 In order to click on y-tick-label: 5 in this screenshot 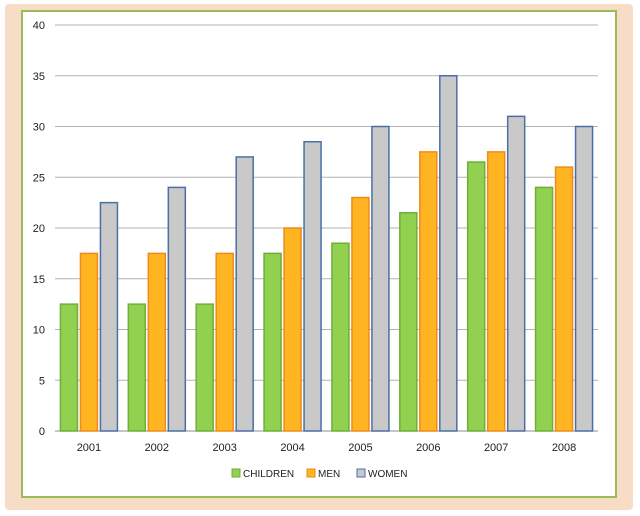, I will do `click(42, 381)`.